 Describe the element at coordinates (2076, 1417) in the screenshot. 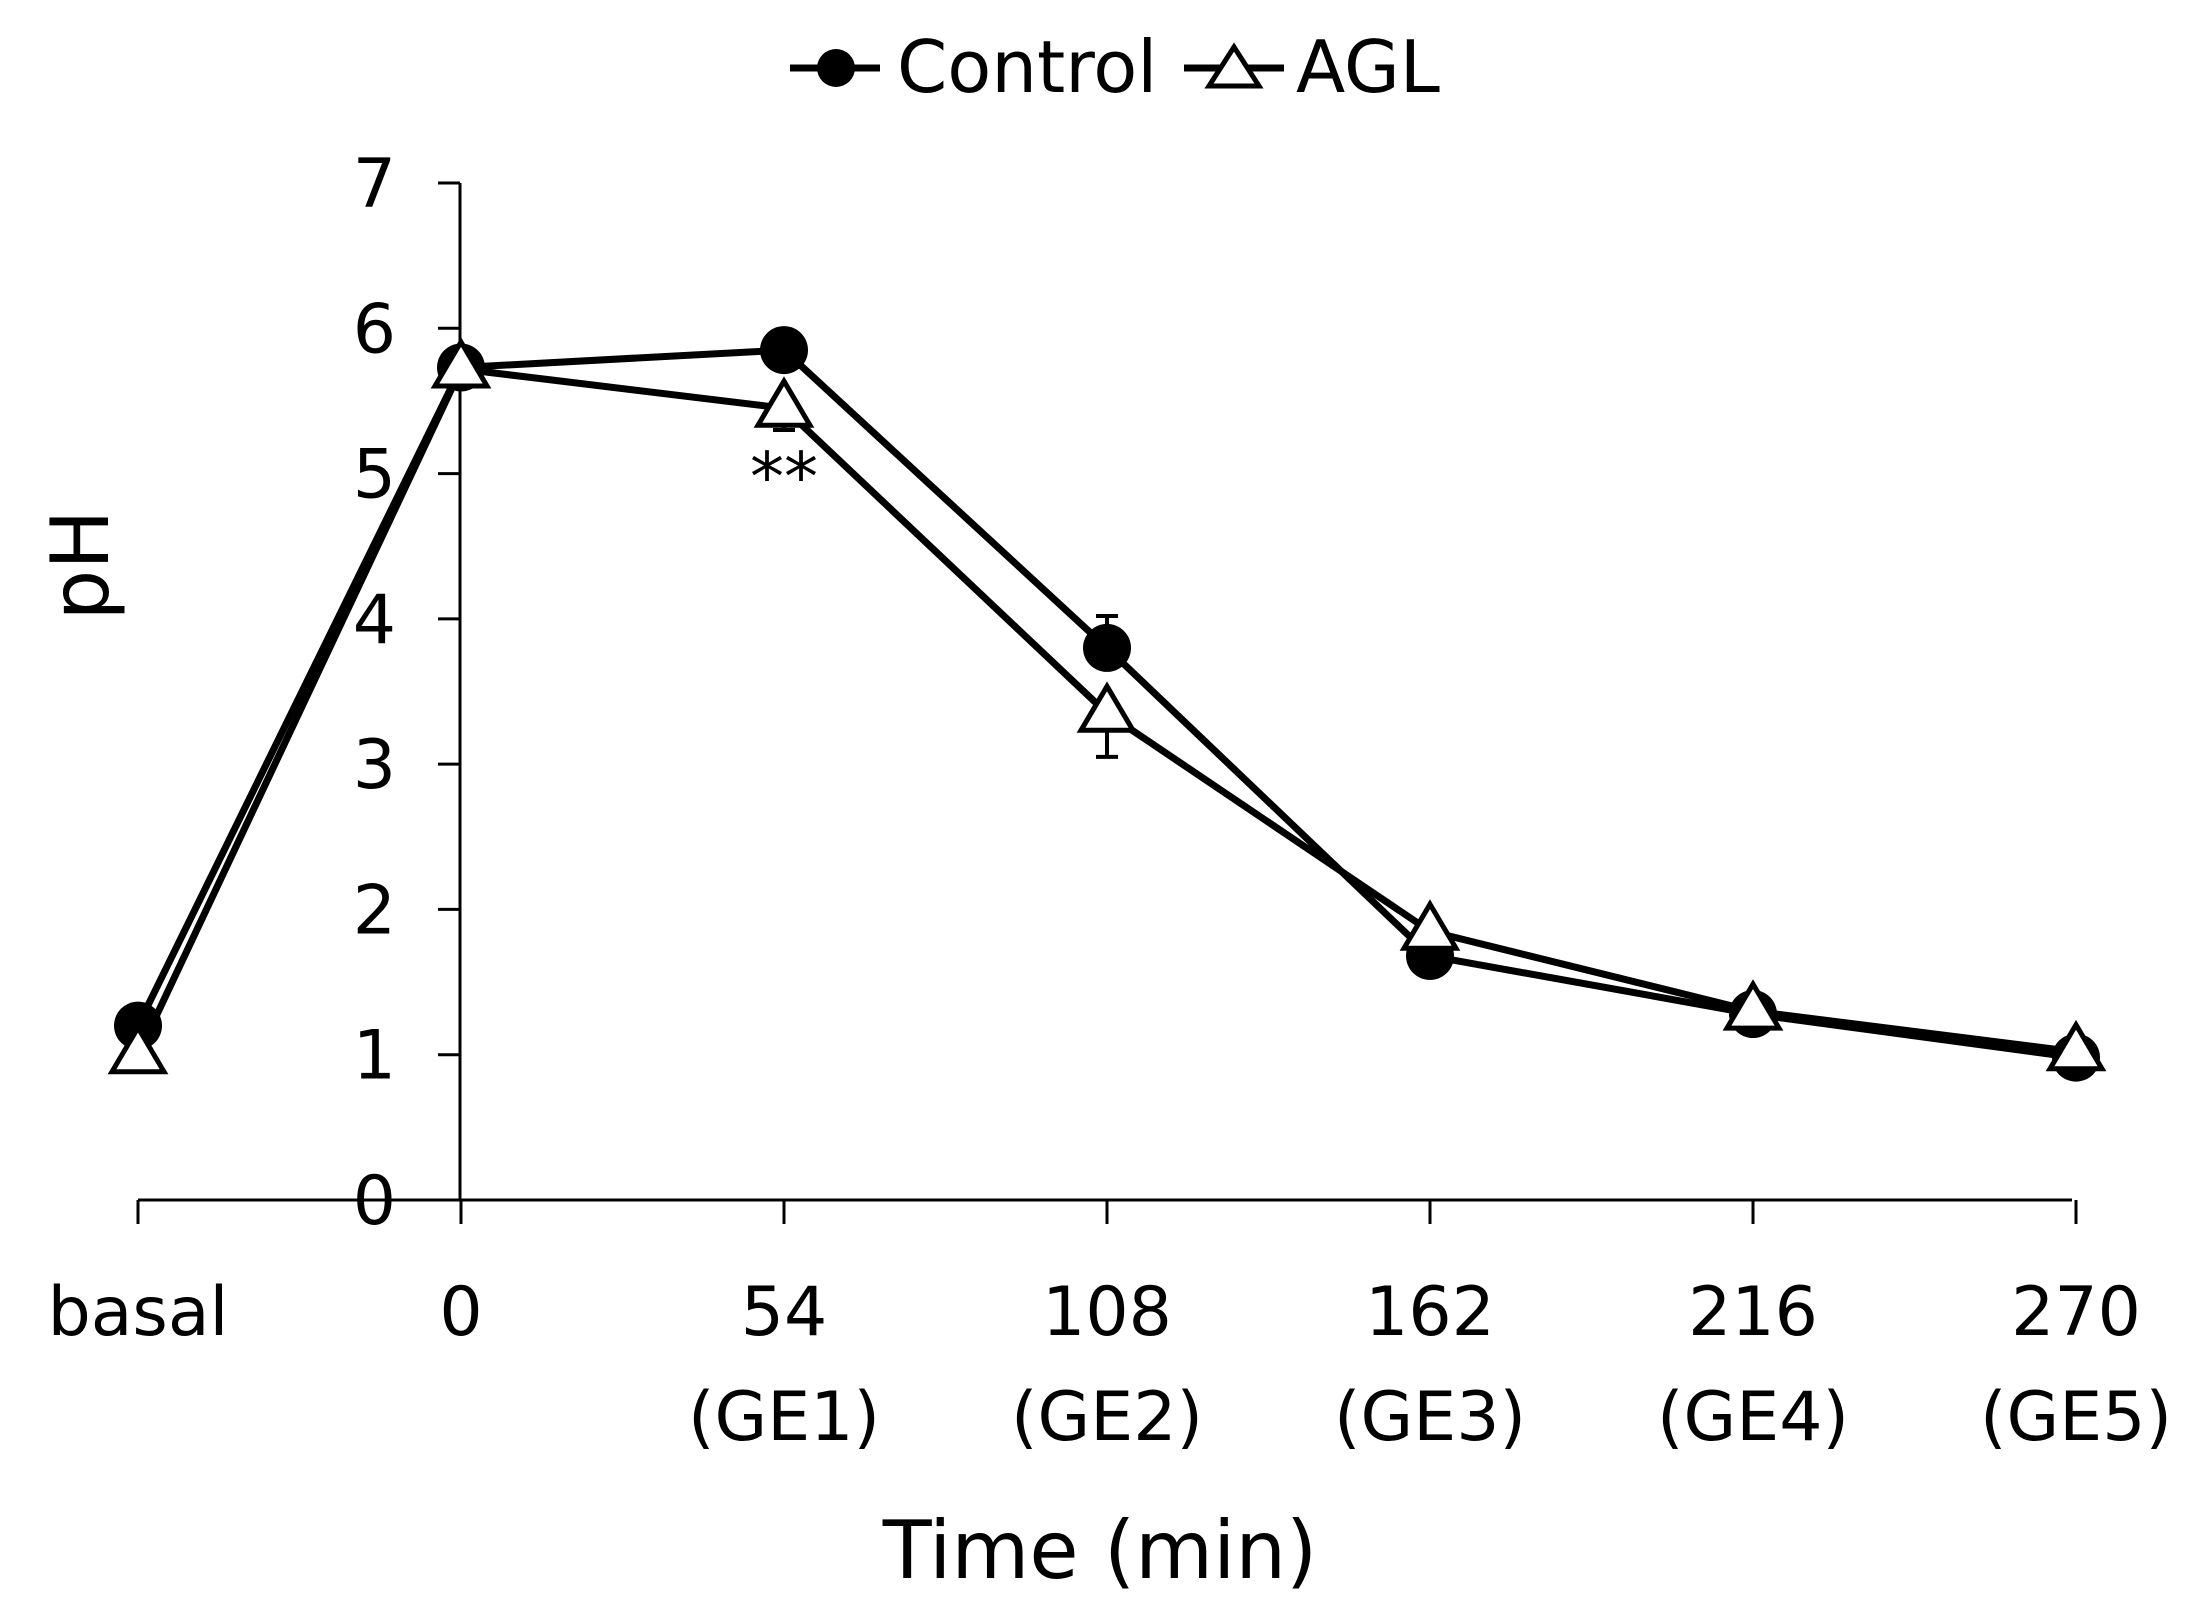

I see `x-tick-sublabel: (GE5)` at that location.